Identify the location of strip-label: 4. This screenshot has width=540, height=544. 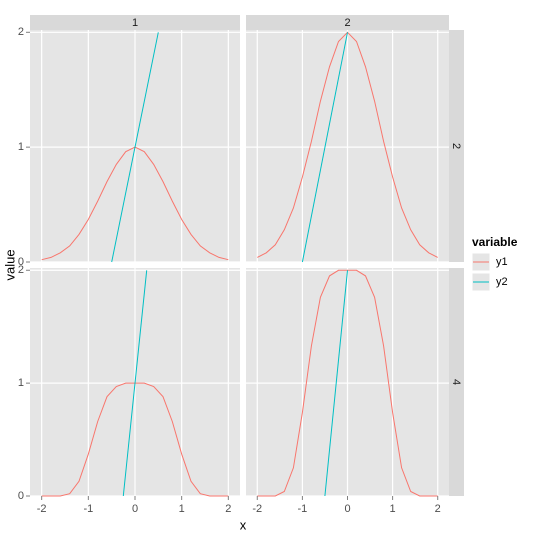
(456, 382).